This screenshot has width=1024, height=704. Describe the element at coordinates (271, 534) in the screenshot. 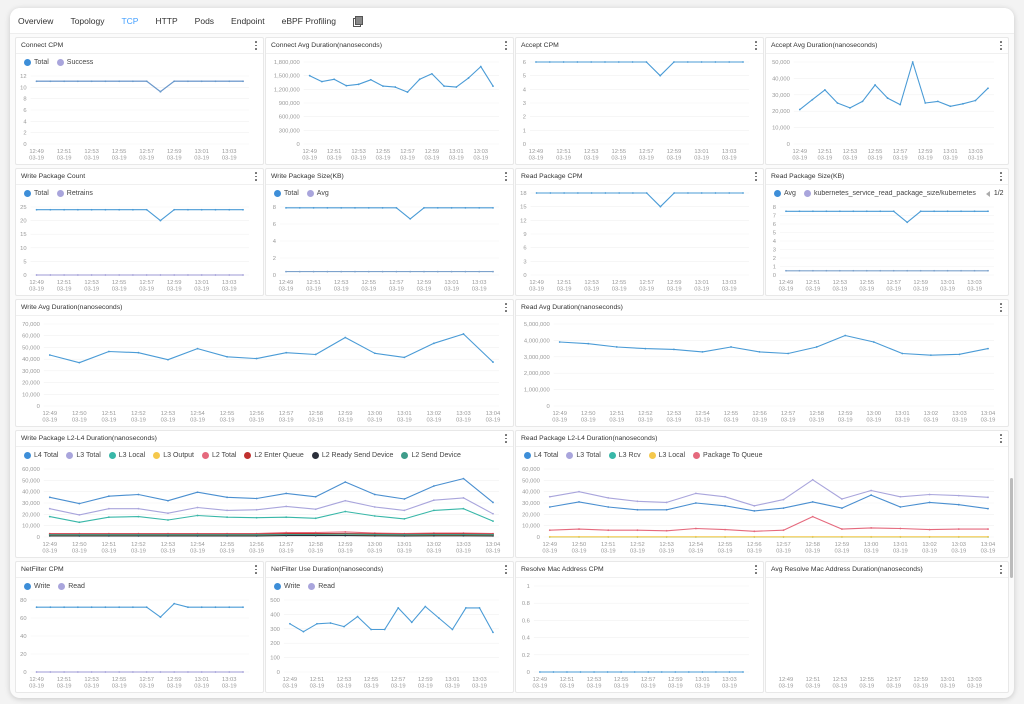

I see `series-line-l2-send-device` at that location.